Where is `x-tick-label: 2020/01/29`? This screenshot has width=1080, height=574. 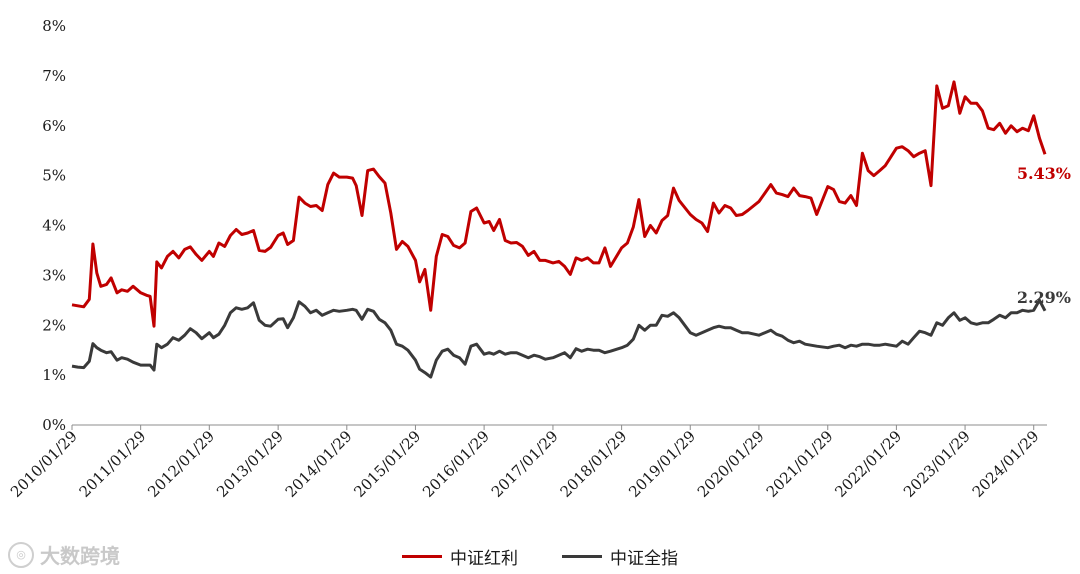
x-tick-label: 2020/01/29 is located at coordinates (731, 464).